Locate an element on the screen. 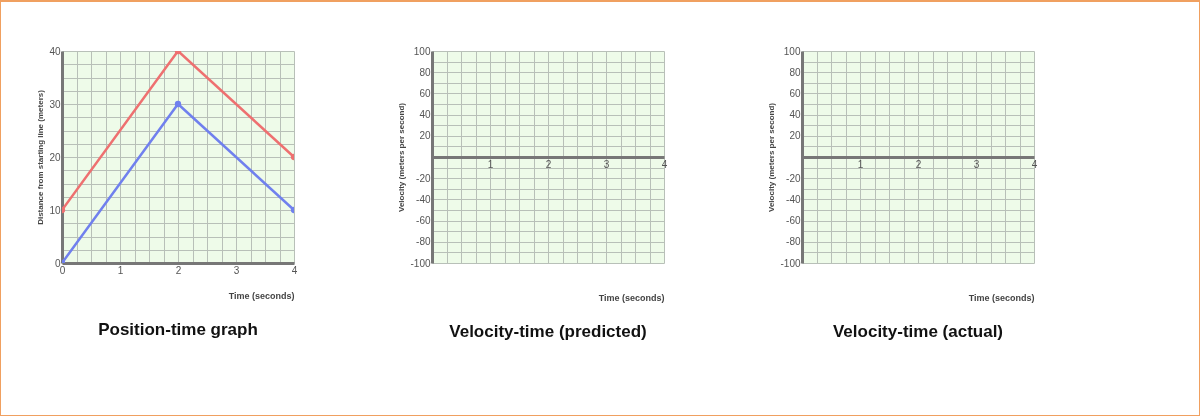 The image size is (1202, 420). y-tick-label: 10 is located at coordinates (55, 210).